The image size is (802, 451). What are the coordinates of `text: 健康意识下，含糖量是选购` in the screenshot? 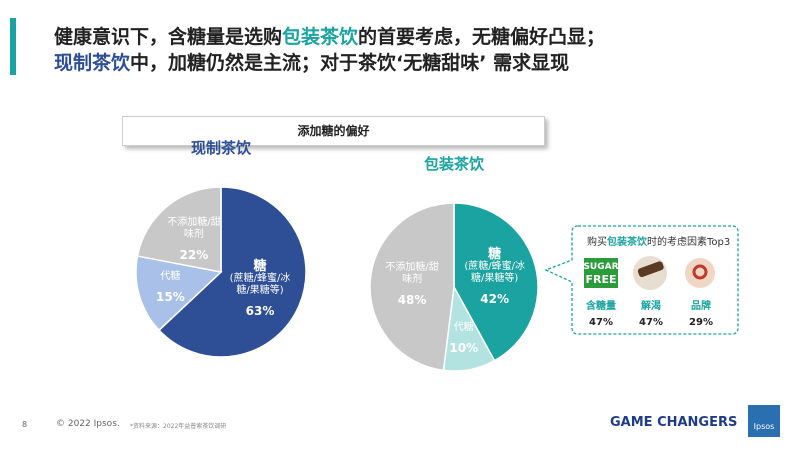 It's located at (168, 37).